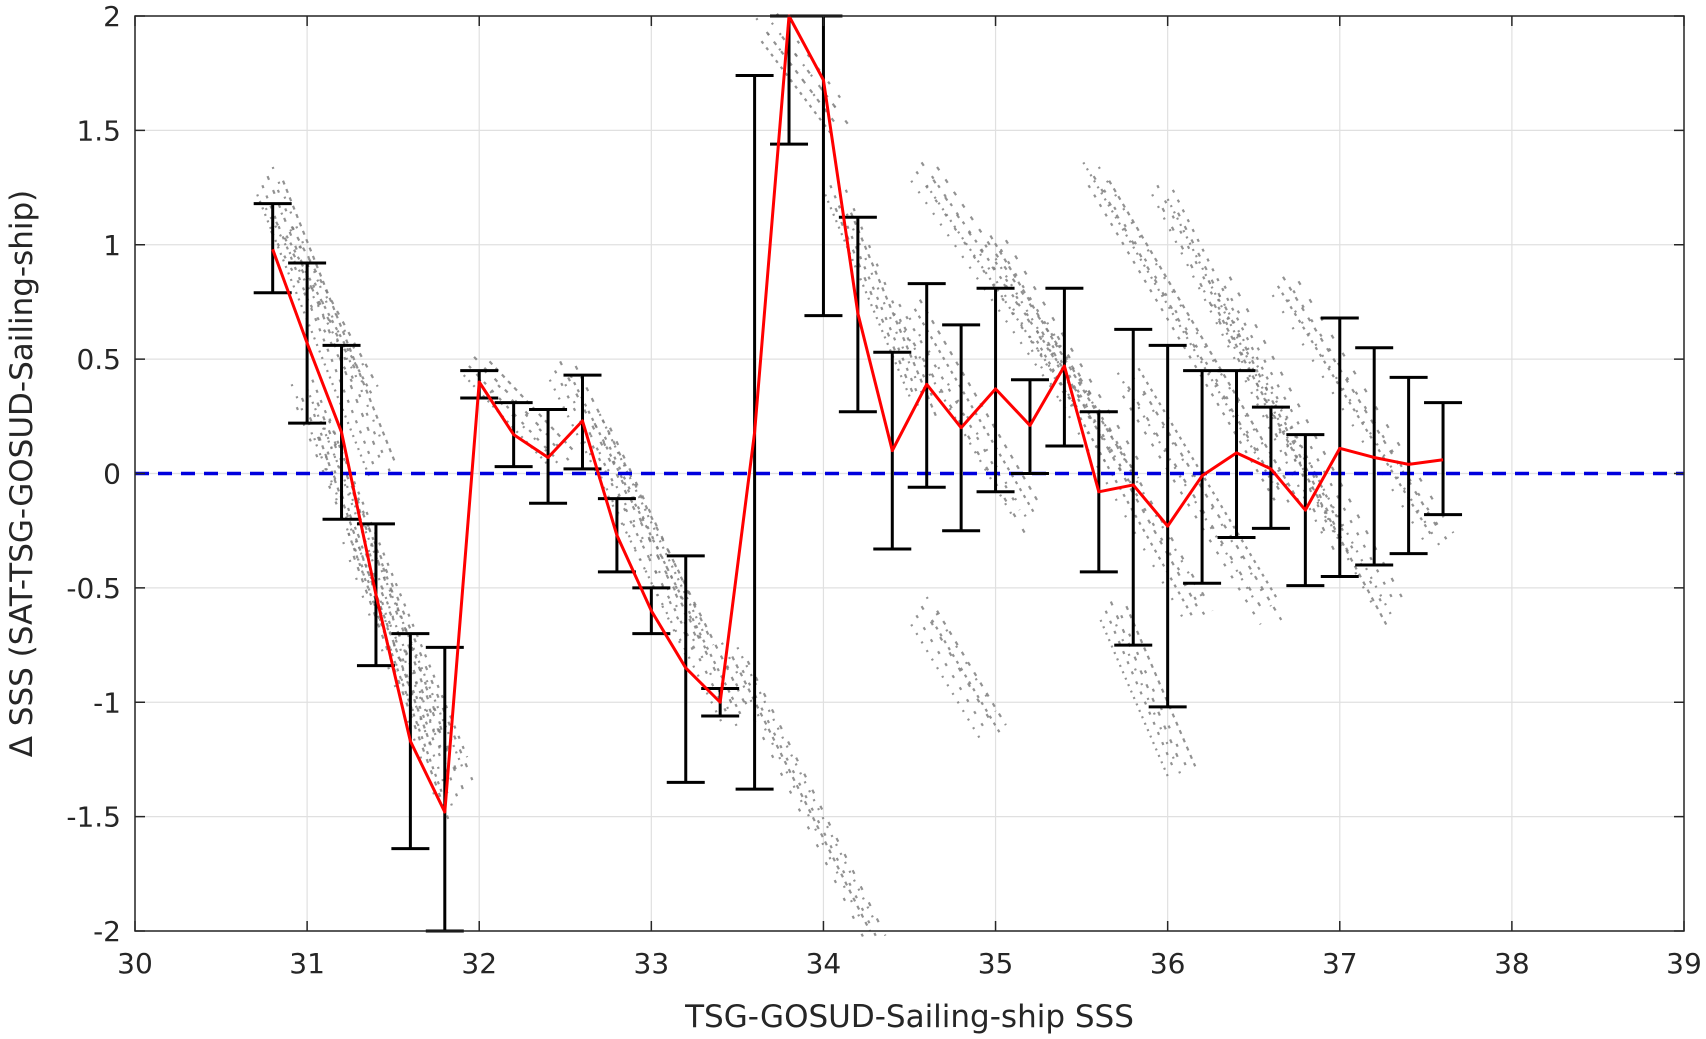  I want to click on x-tick-label: 32, so click(479, 963).